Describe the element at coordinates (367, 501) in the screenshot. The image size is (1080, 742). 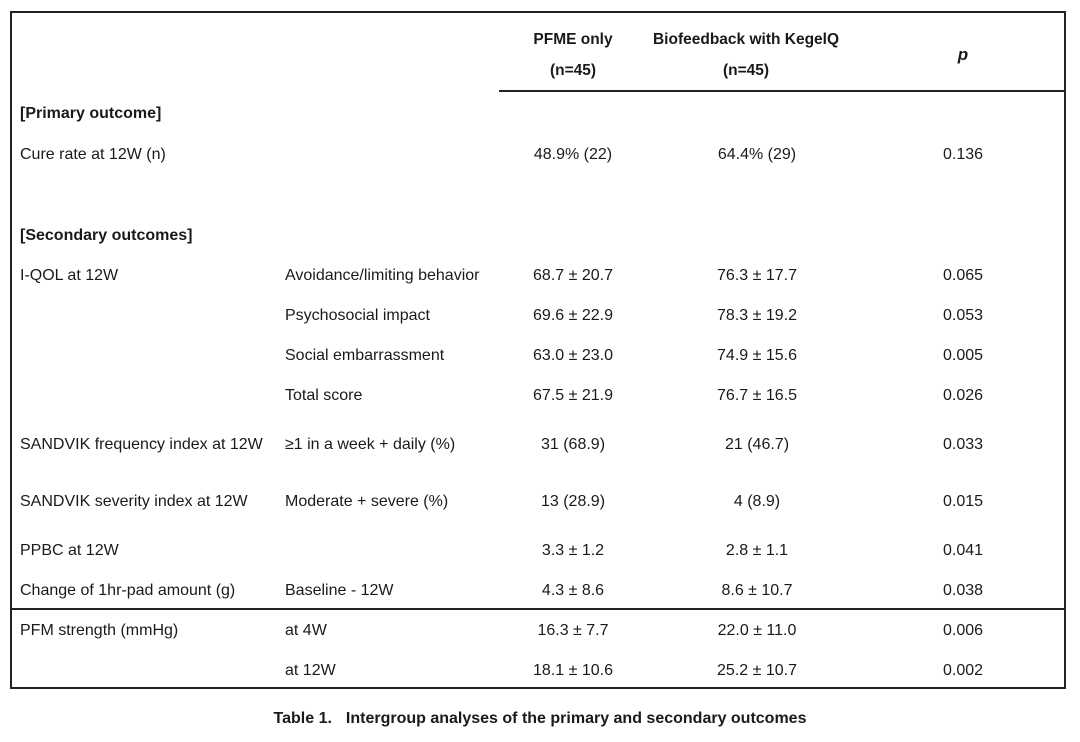
I see `row-sublabel: Moderate + severe (%)` at that location.